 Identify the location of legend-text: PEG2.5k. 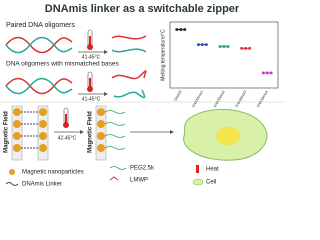
(142, 169).